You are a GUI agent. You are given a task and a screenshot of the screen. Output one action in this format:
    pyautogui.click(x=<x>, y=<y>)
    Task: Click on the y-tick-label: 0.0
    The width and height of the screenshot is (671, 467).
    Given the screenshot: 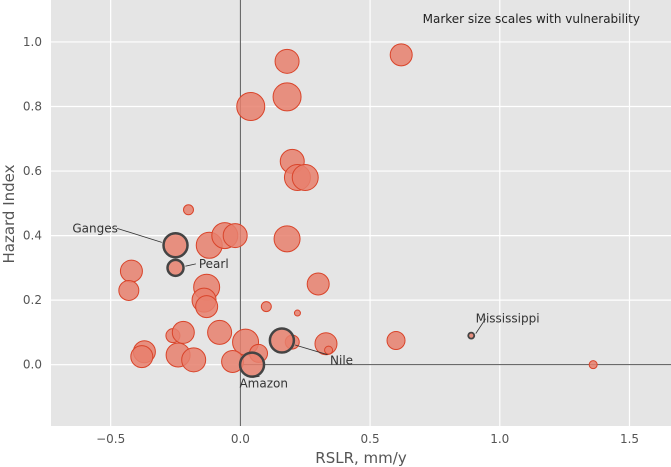 What is the action you would take?
    pyautogui.click(x=32, y=365)
    